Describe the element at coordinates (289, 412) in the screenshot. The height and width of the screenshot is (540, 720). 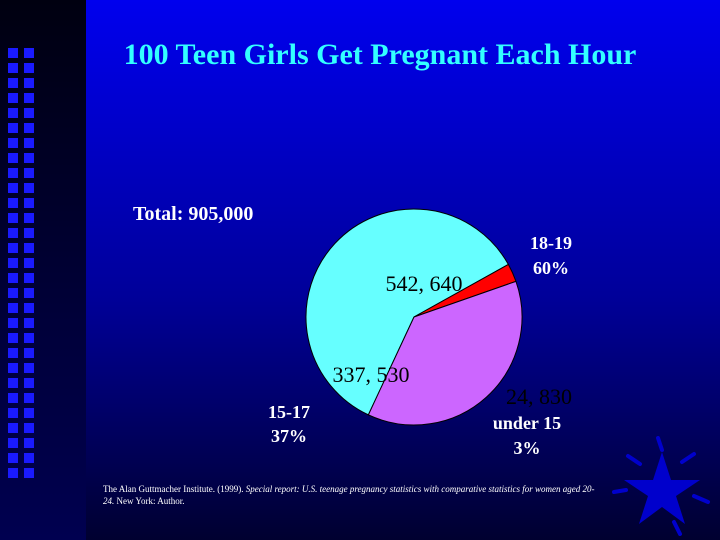
I see `legend-label-15-17: 15-17` at that location.